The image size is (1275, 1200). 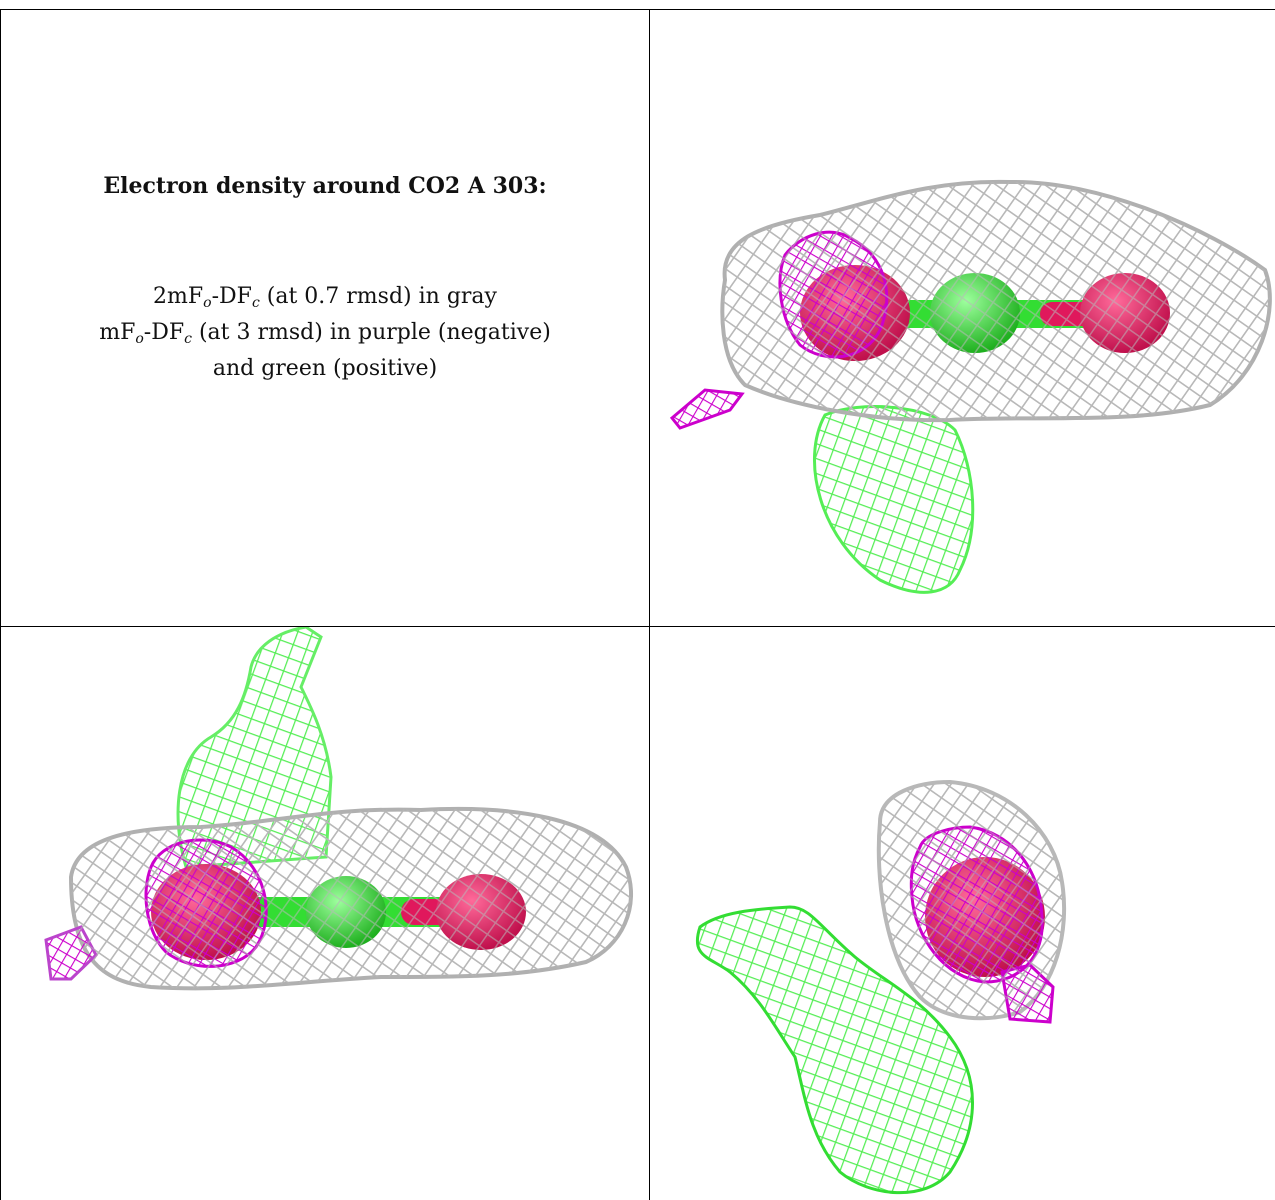 What do you see at coordinates (325, 368) in the screenshot?
I see `caption-map2-tail: and green (positive)` at bounding box center [325, 368].